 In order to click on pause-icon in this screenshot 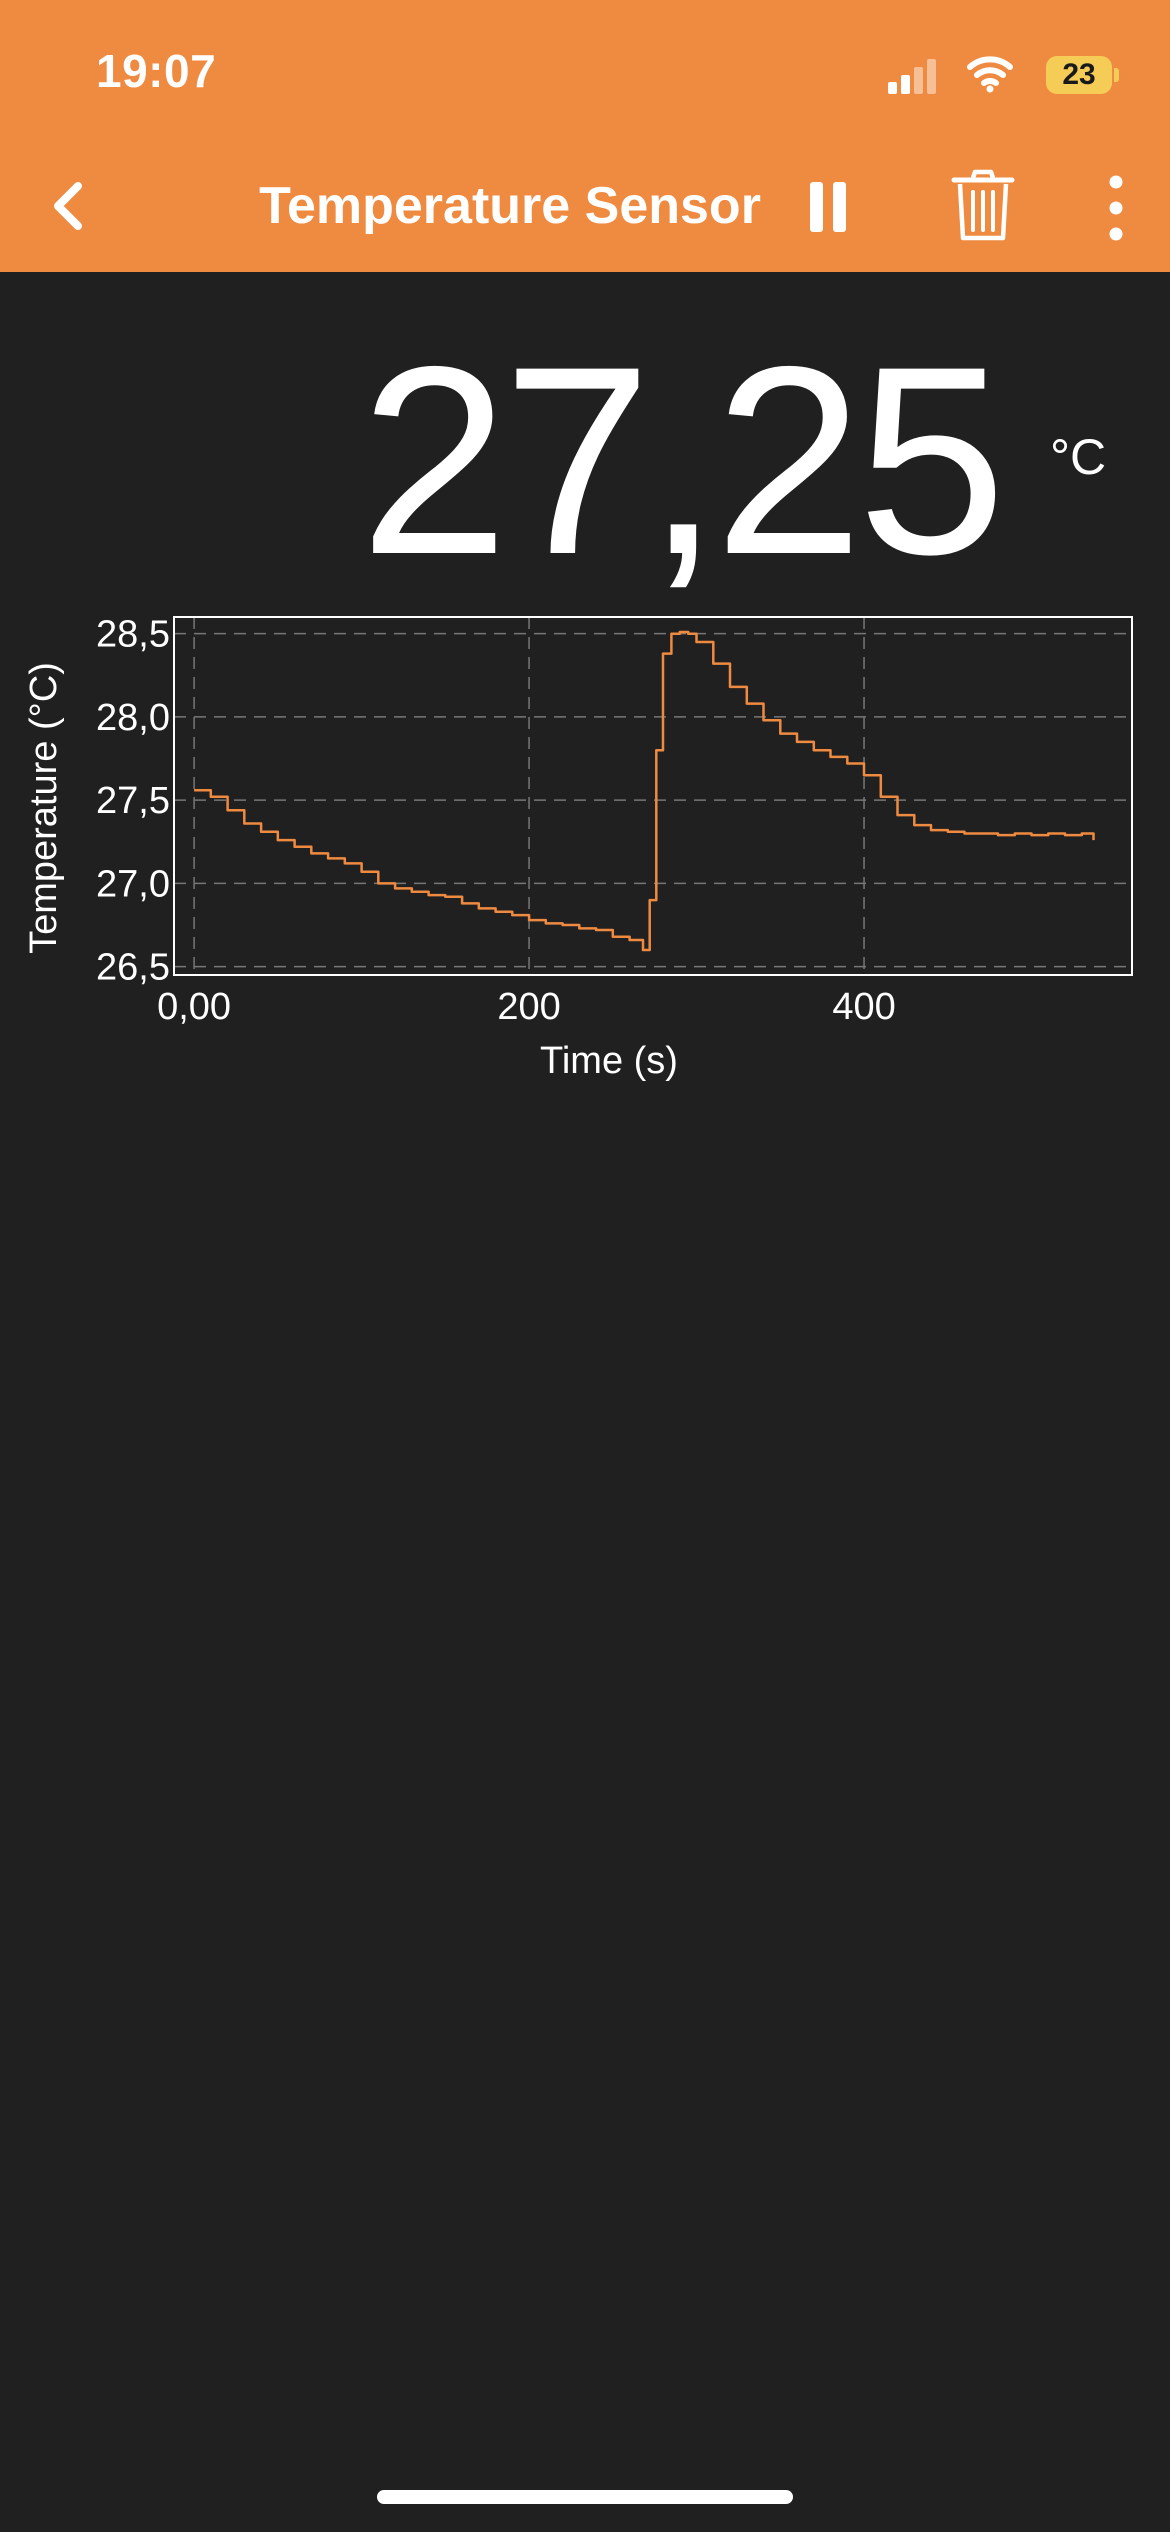, I will do `click(828, 207)`.